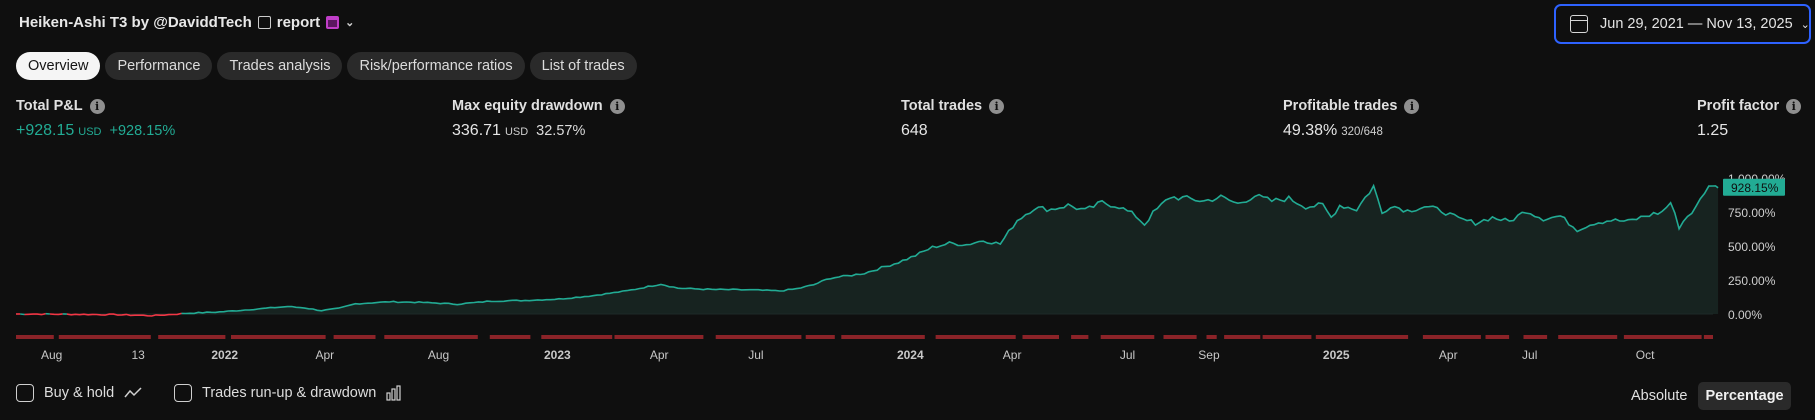 Image resolution: width=1815 pixels, height=420 pixels. Describe the element at coordinates (133, 392) in the screenshot. I see `line-chart-icon` at that location.